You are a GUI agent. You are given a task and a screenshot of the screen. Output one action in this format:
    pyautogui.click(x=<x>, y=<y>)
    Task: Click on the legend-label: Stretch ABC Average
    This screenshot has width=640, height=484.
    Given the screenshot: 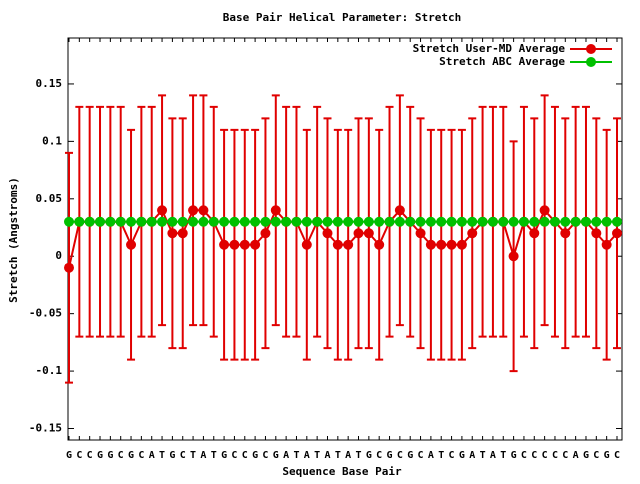 What is the action you would take?
    pyautogui.click(x=502, y=61)
    